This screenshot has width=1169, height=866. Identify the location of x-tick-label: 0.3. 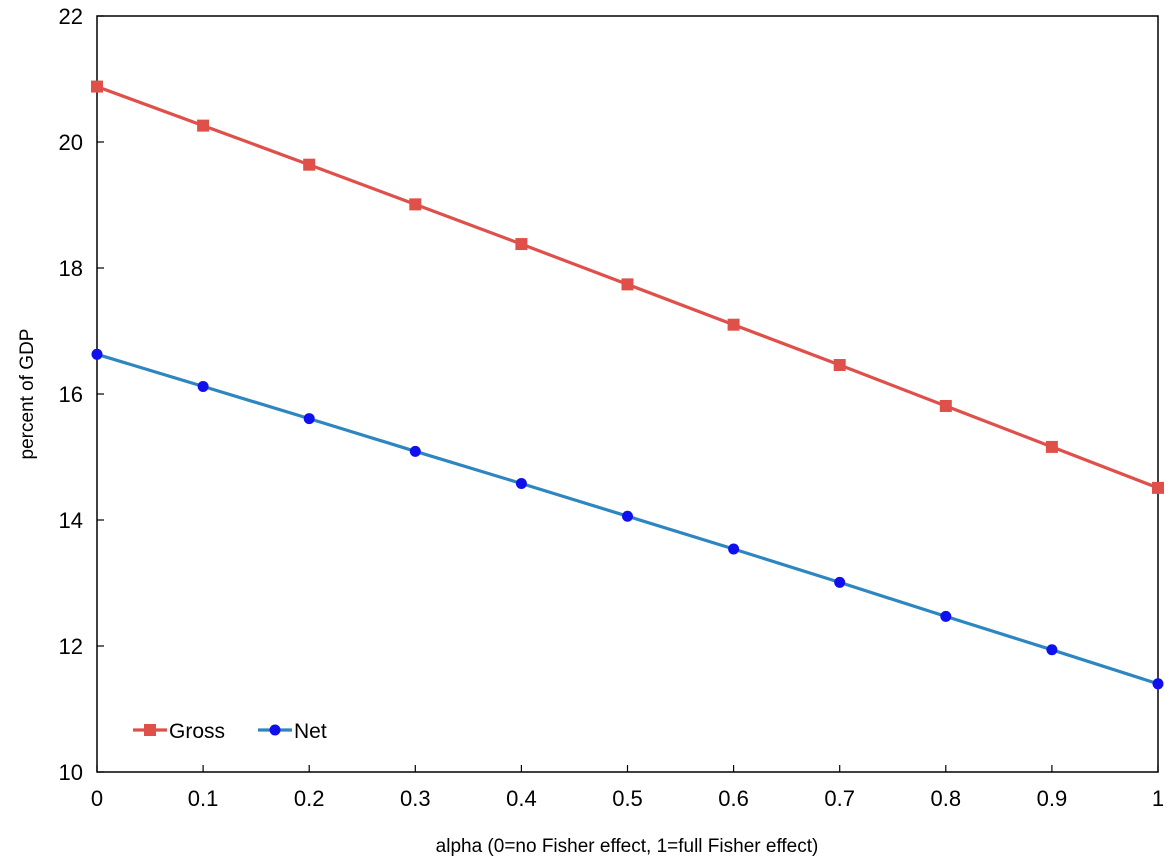
(415, 798).